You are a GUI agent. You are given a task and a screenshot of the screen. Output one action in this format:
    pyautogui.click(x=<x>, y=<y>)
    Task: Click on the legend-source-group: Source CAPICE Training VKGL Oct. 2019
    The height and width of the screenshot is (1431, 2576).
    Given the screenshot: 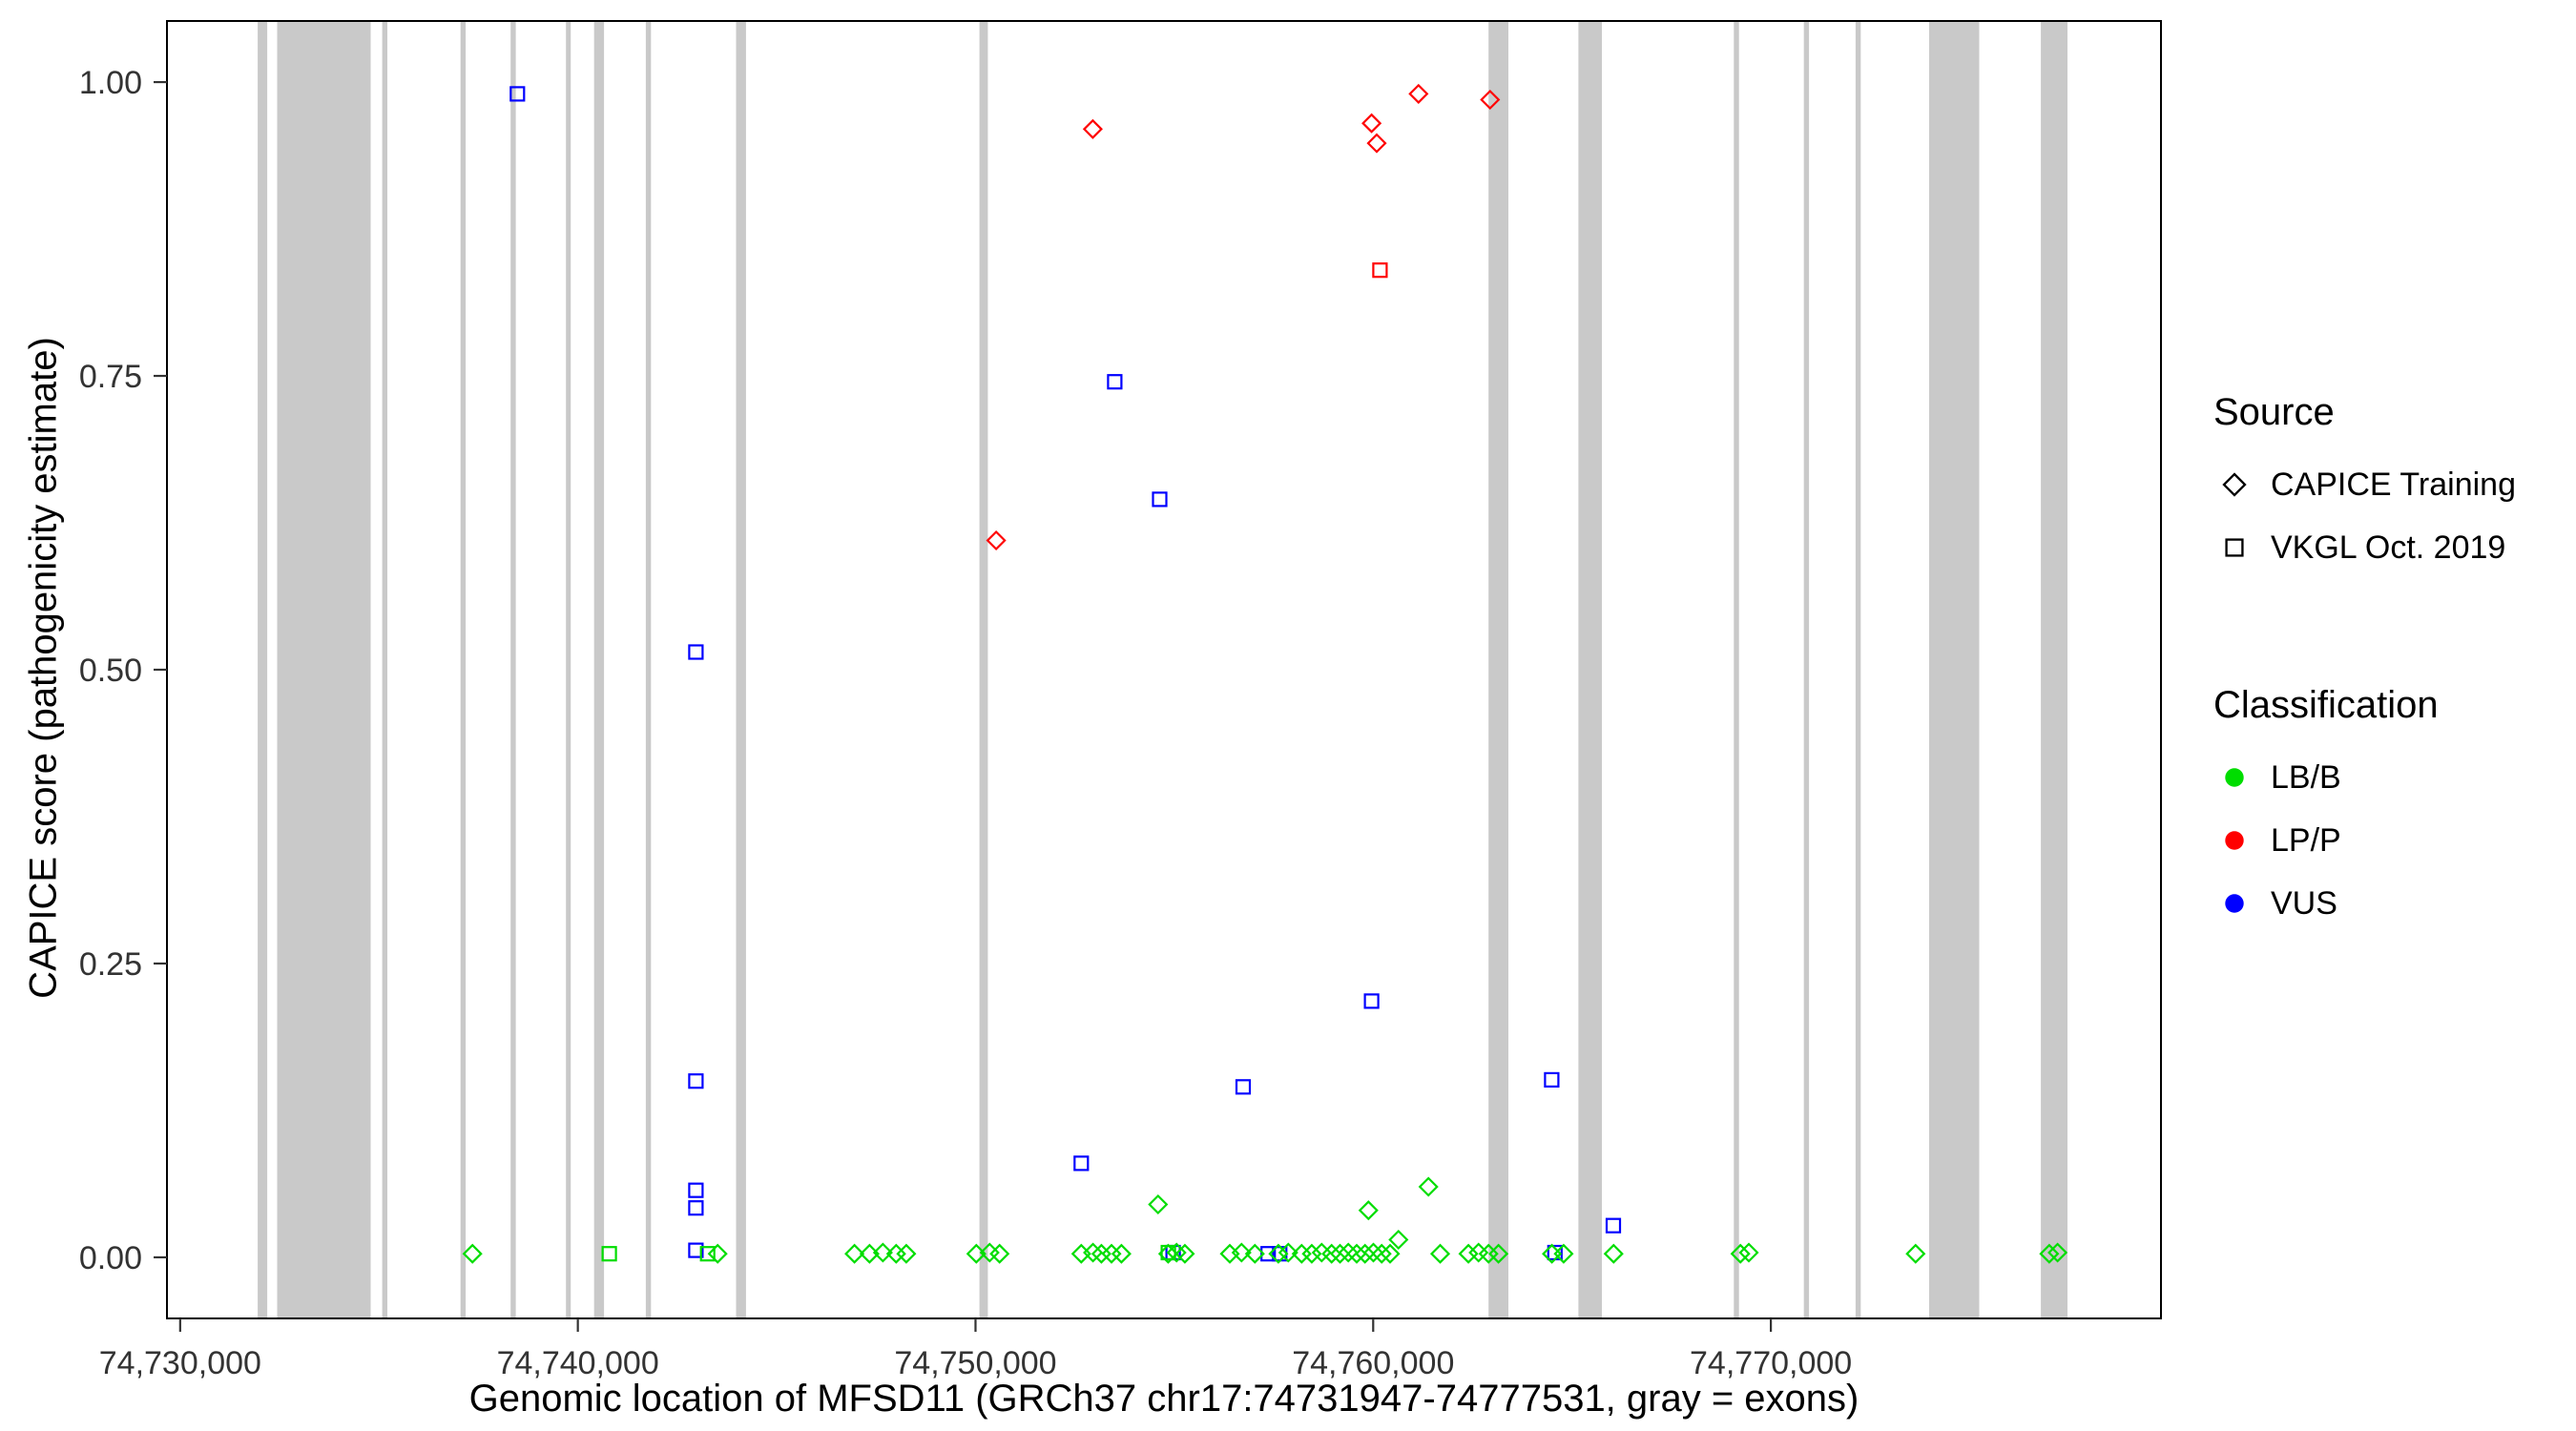 What is the action you would take?
    pyautogui.click(x=2364, y=485)
    